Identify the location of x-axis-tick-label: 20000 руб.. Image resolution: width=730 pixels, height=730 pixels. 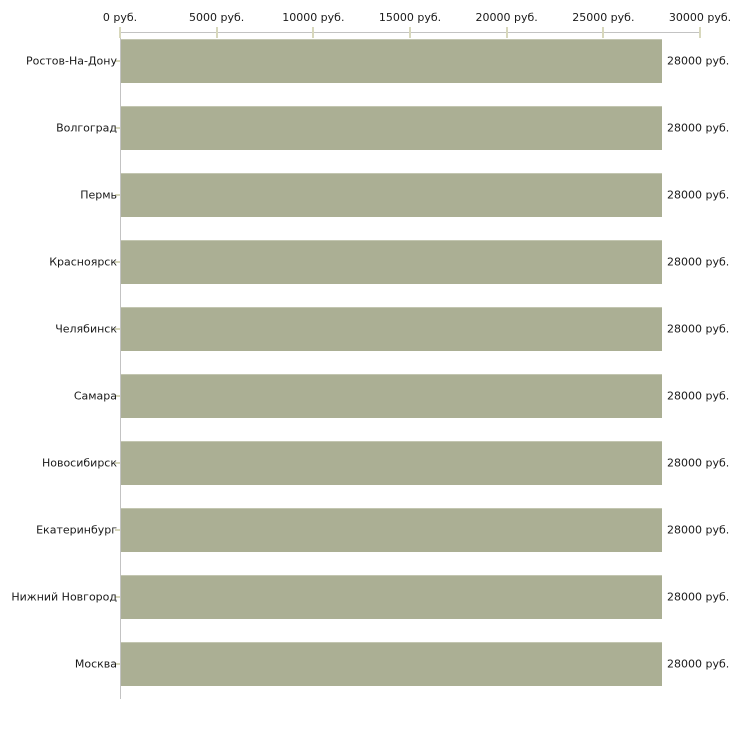
(506, 17).